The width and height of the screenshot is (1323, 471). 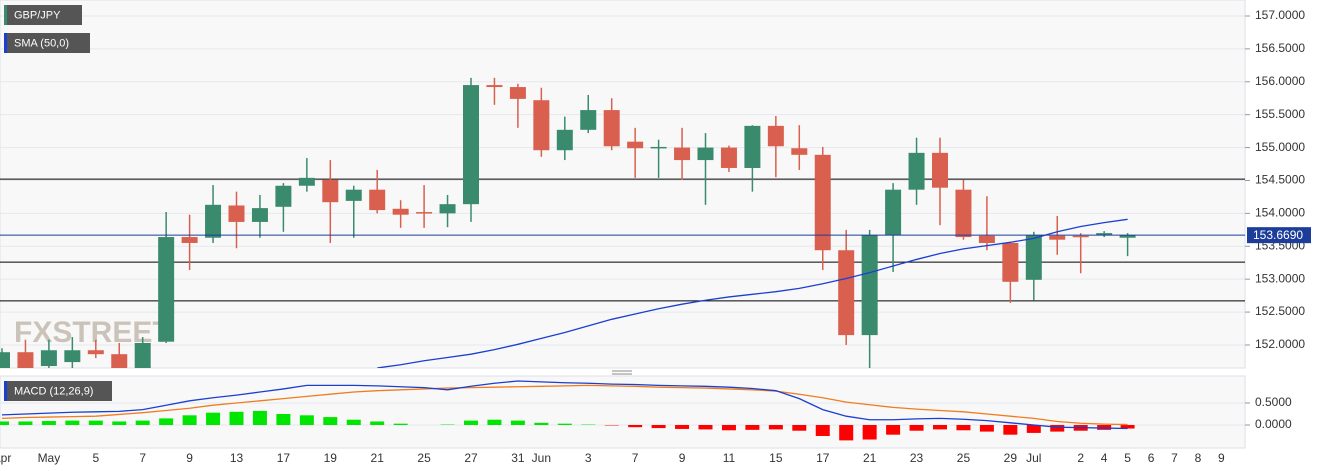 What do you see at coordinates (917, 458) in the screenshot?
I see `x-tick-label: 23` at bounding box center [917, 458].